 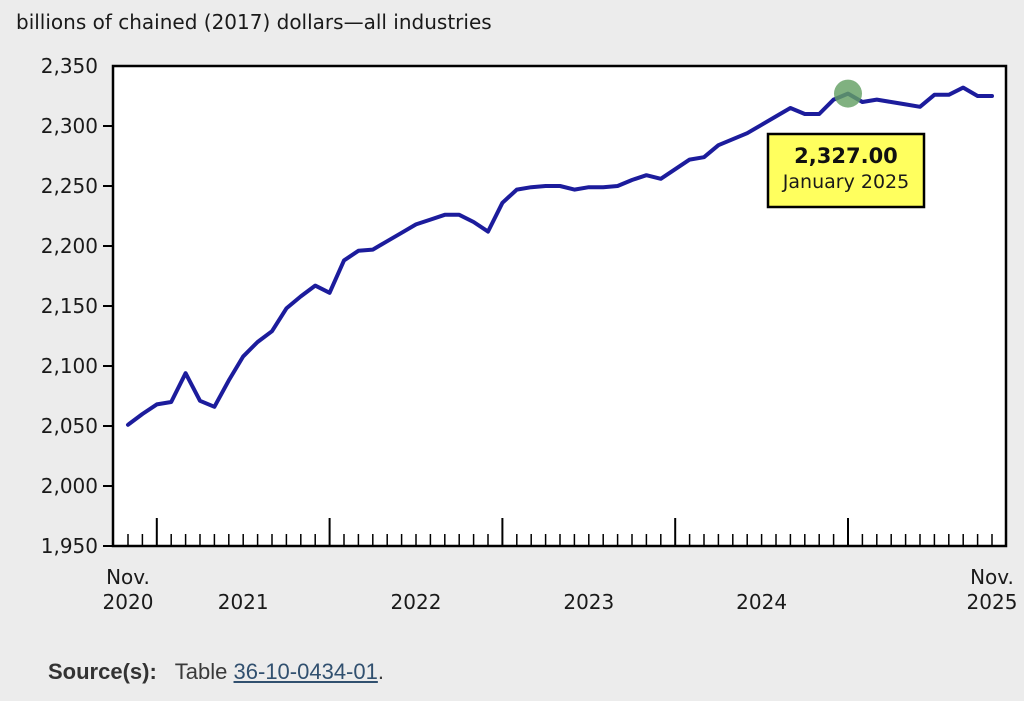 I want to click on tooltip-label: January 2025, so click(x=845, y=182).